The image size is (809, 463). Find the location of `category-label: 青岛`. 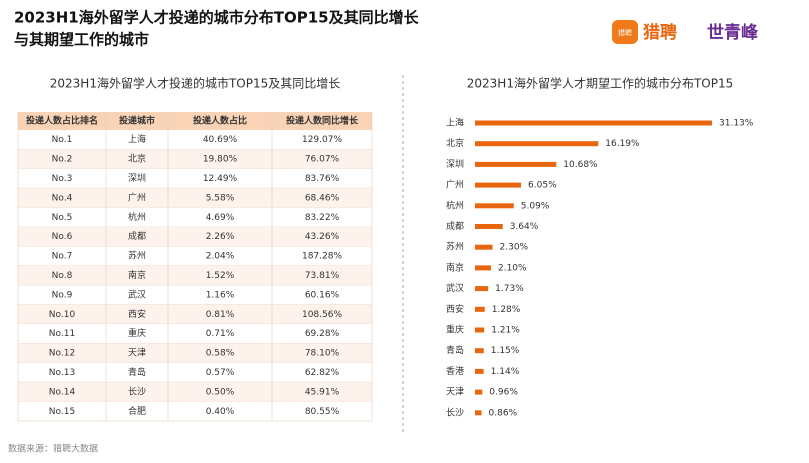

category-label: 青岛 is located at coordinates (455, 350).